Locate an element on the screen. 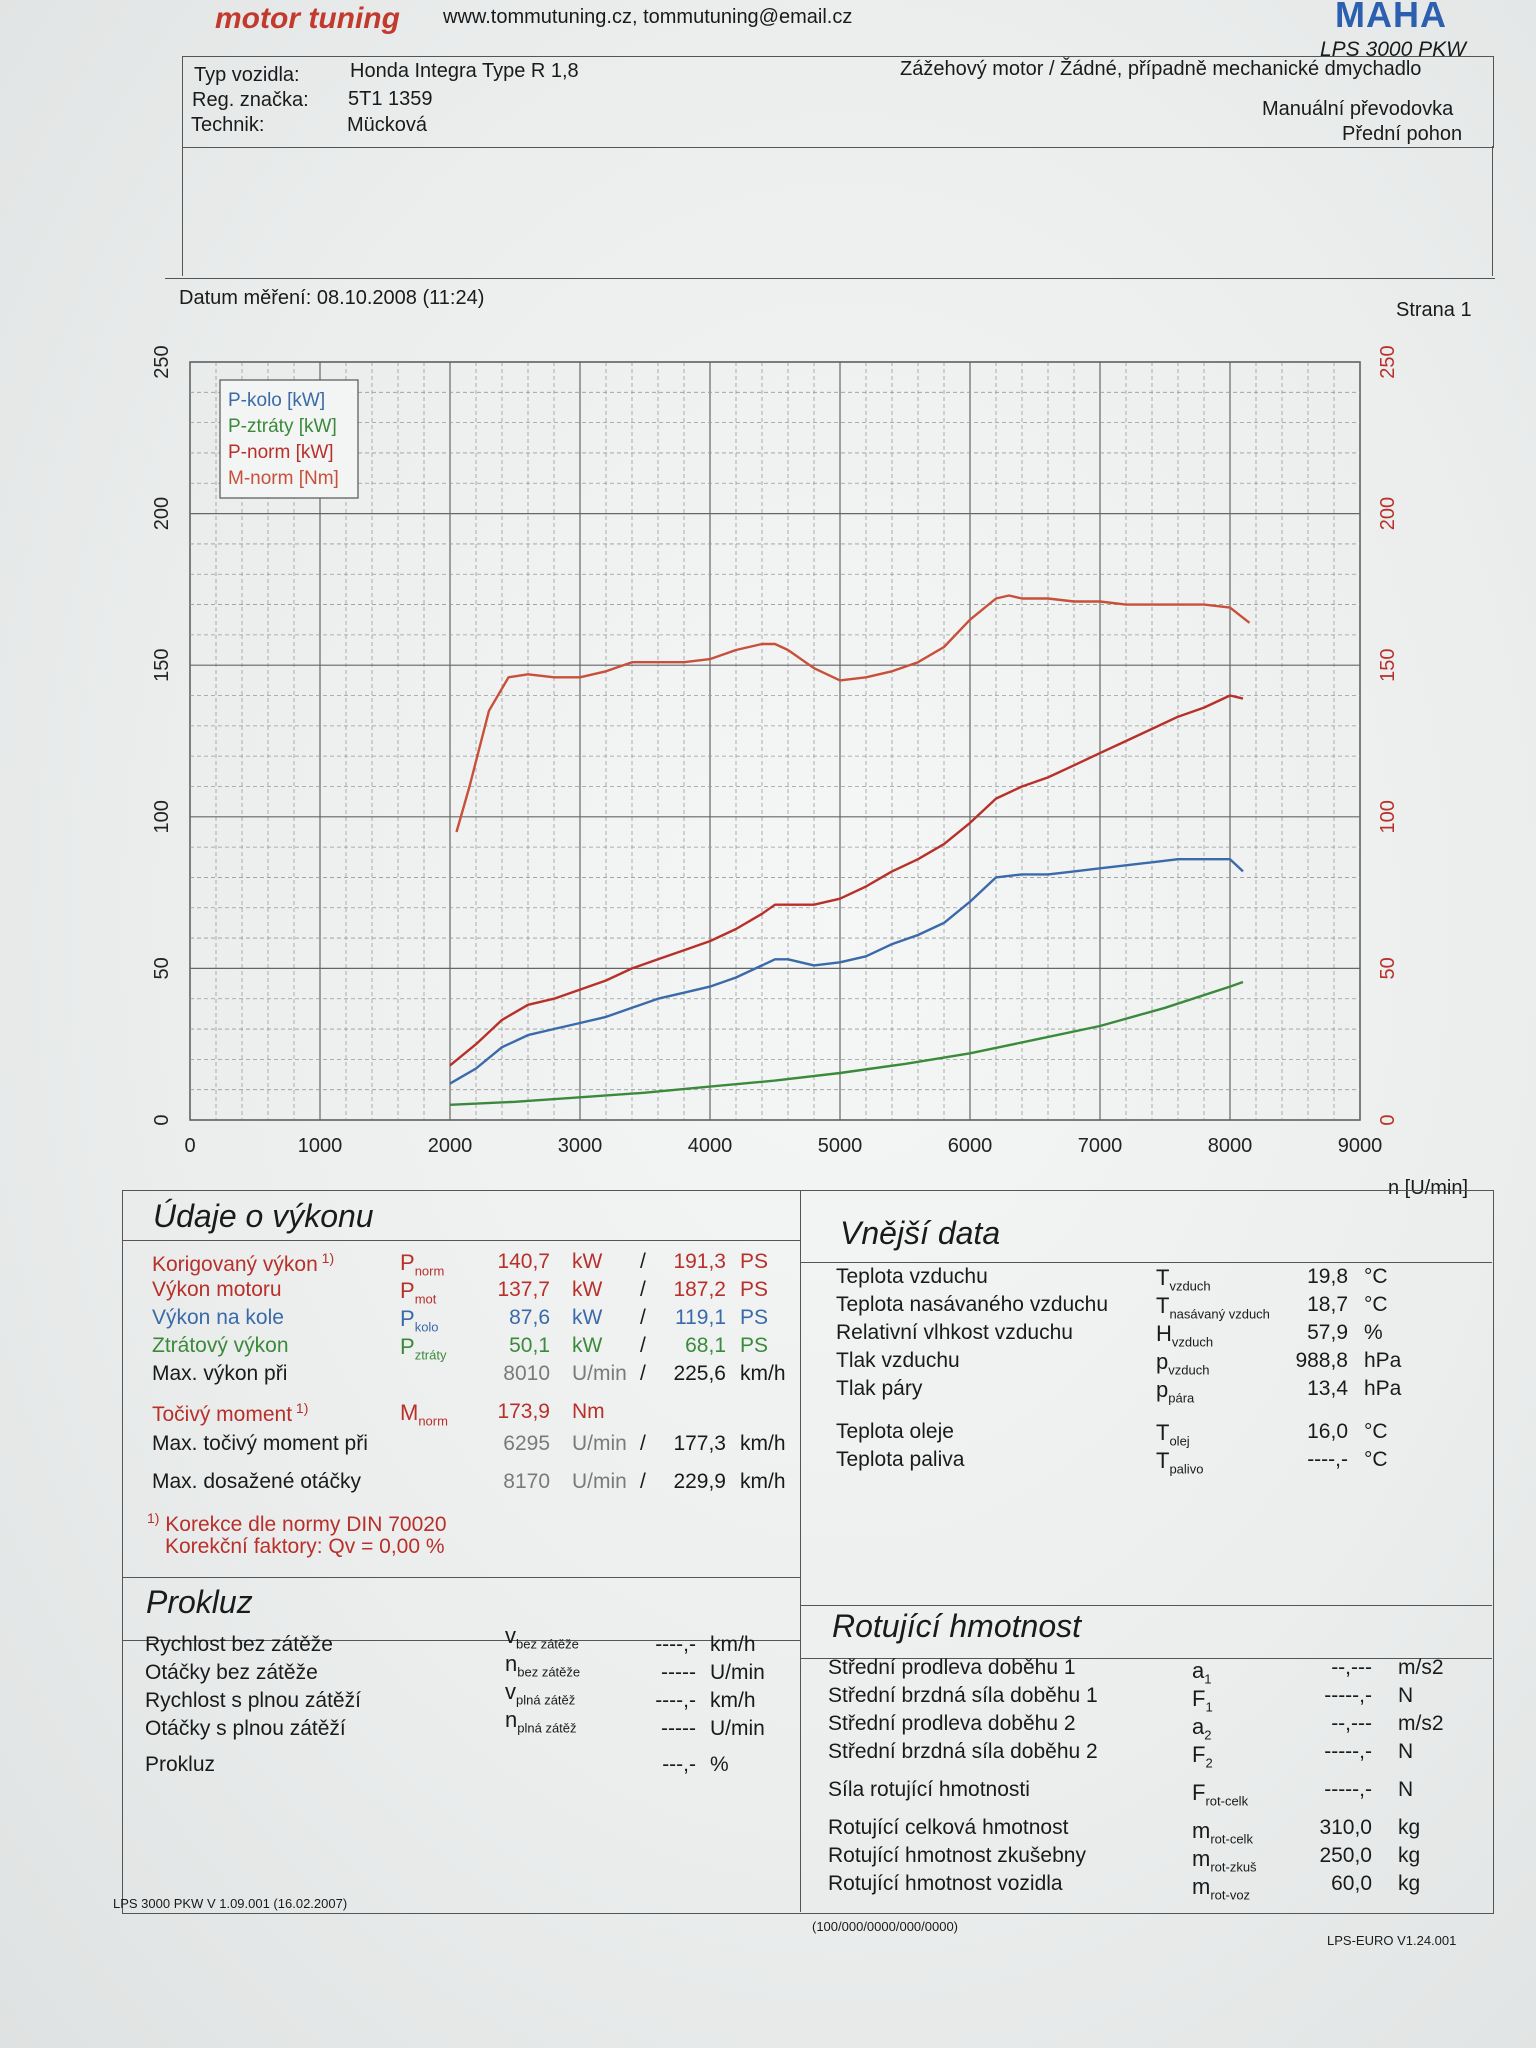 This screenshot has width=1536, height=2048. external-data-section-title: Vnější data is located at coordinates (920, 1233).